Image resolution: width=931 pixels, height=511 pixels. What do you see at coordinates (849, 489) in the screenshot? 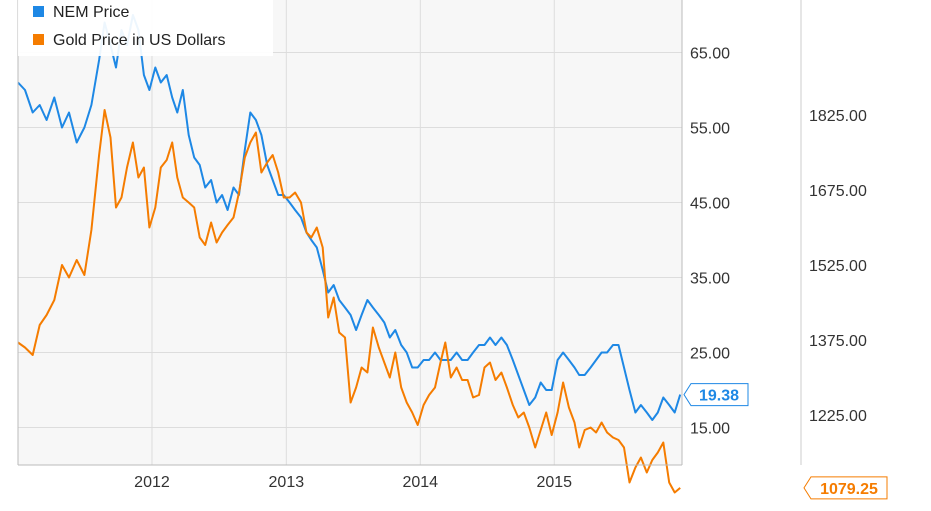
I see `gold-last-value-label: 1079.25` at bounding box center [849, 489].